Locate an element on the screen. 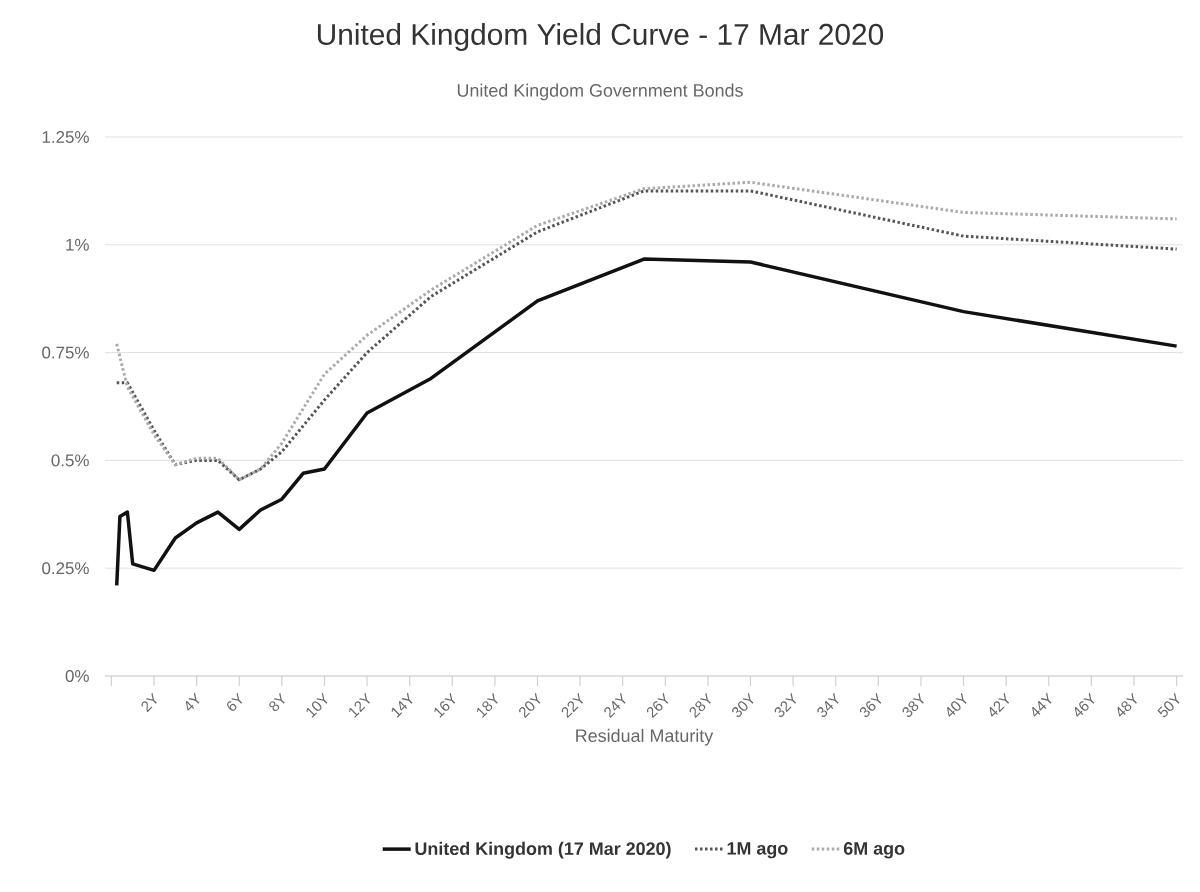  y-tick-label: 1.25% is located at coordinates (65, 136).